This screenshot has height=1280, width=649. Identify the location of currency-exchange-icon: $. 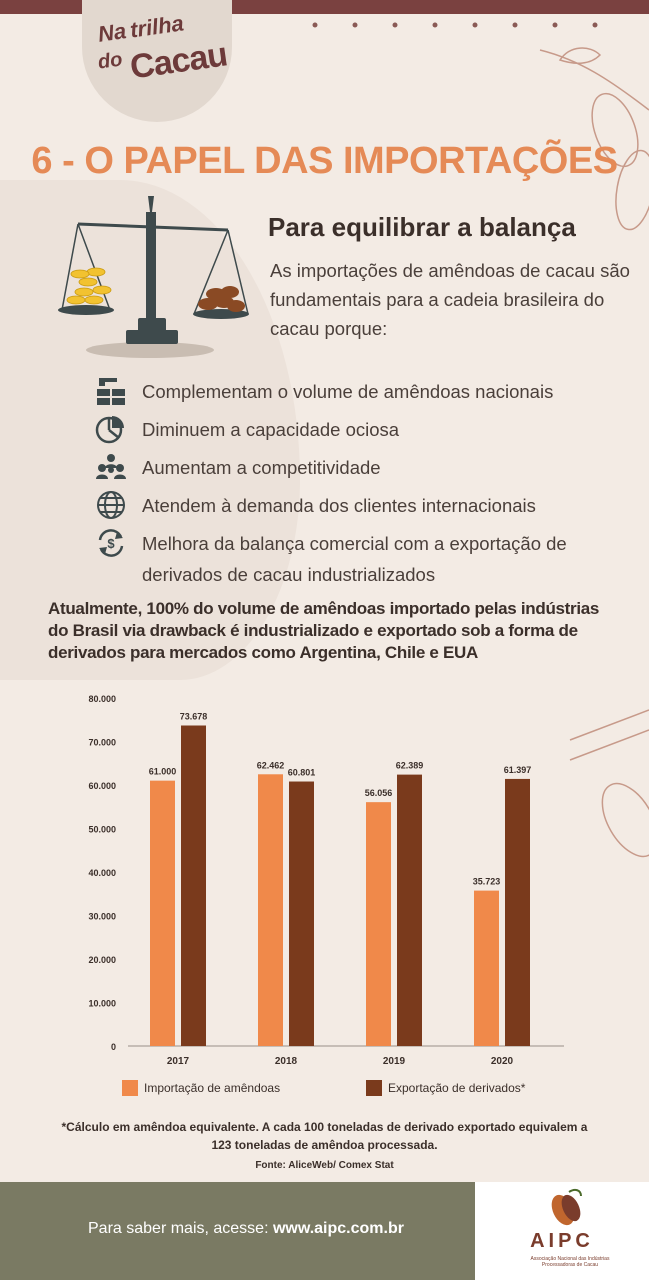
(111, 543).